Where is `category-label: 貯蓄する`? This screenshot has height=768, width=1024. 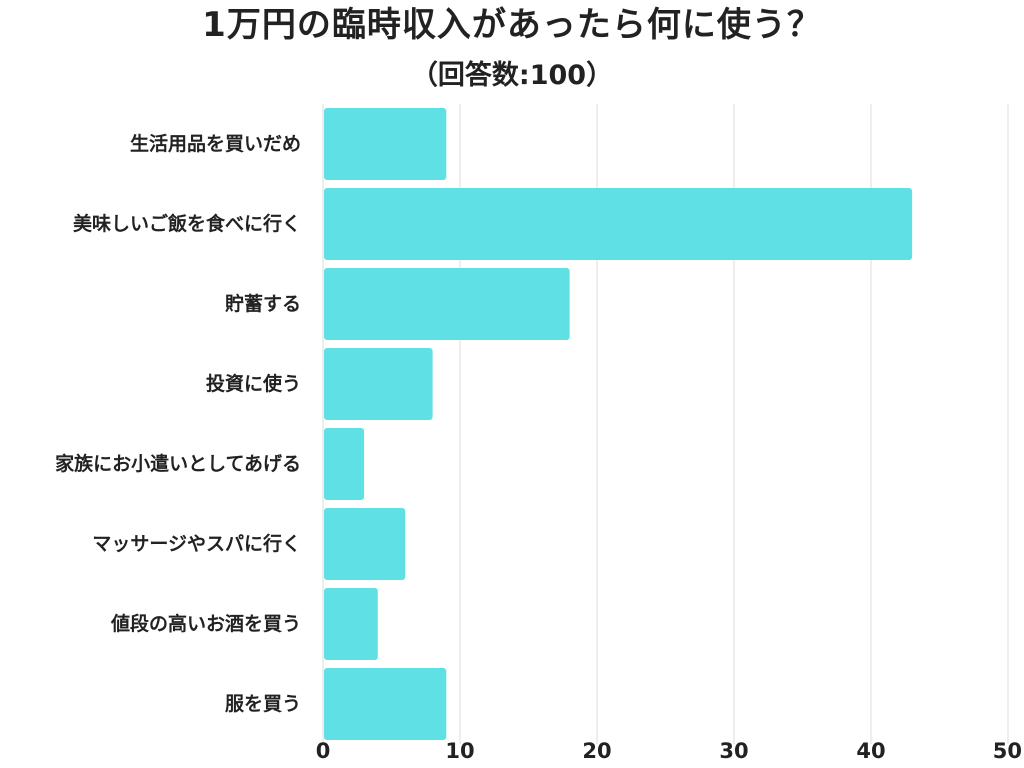 category-label: 貯蓄する is located at coordinates (263, 303).